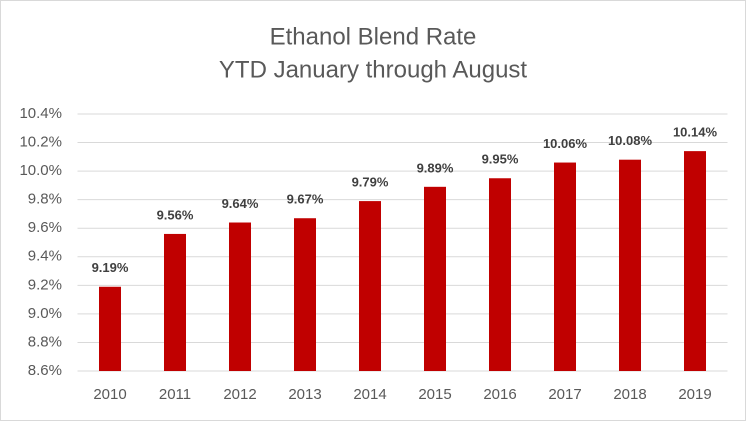 This screenshot has width=746, height=426. I want to click on chart-subtitle: YTD January through August, so click(373, 69).